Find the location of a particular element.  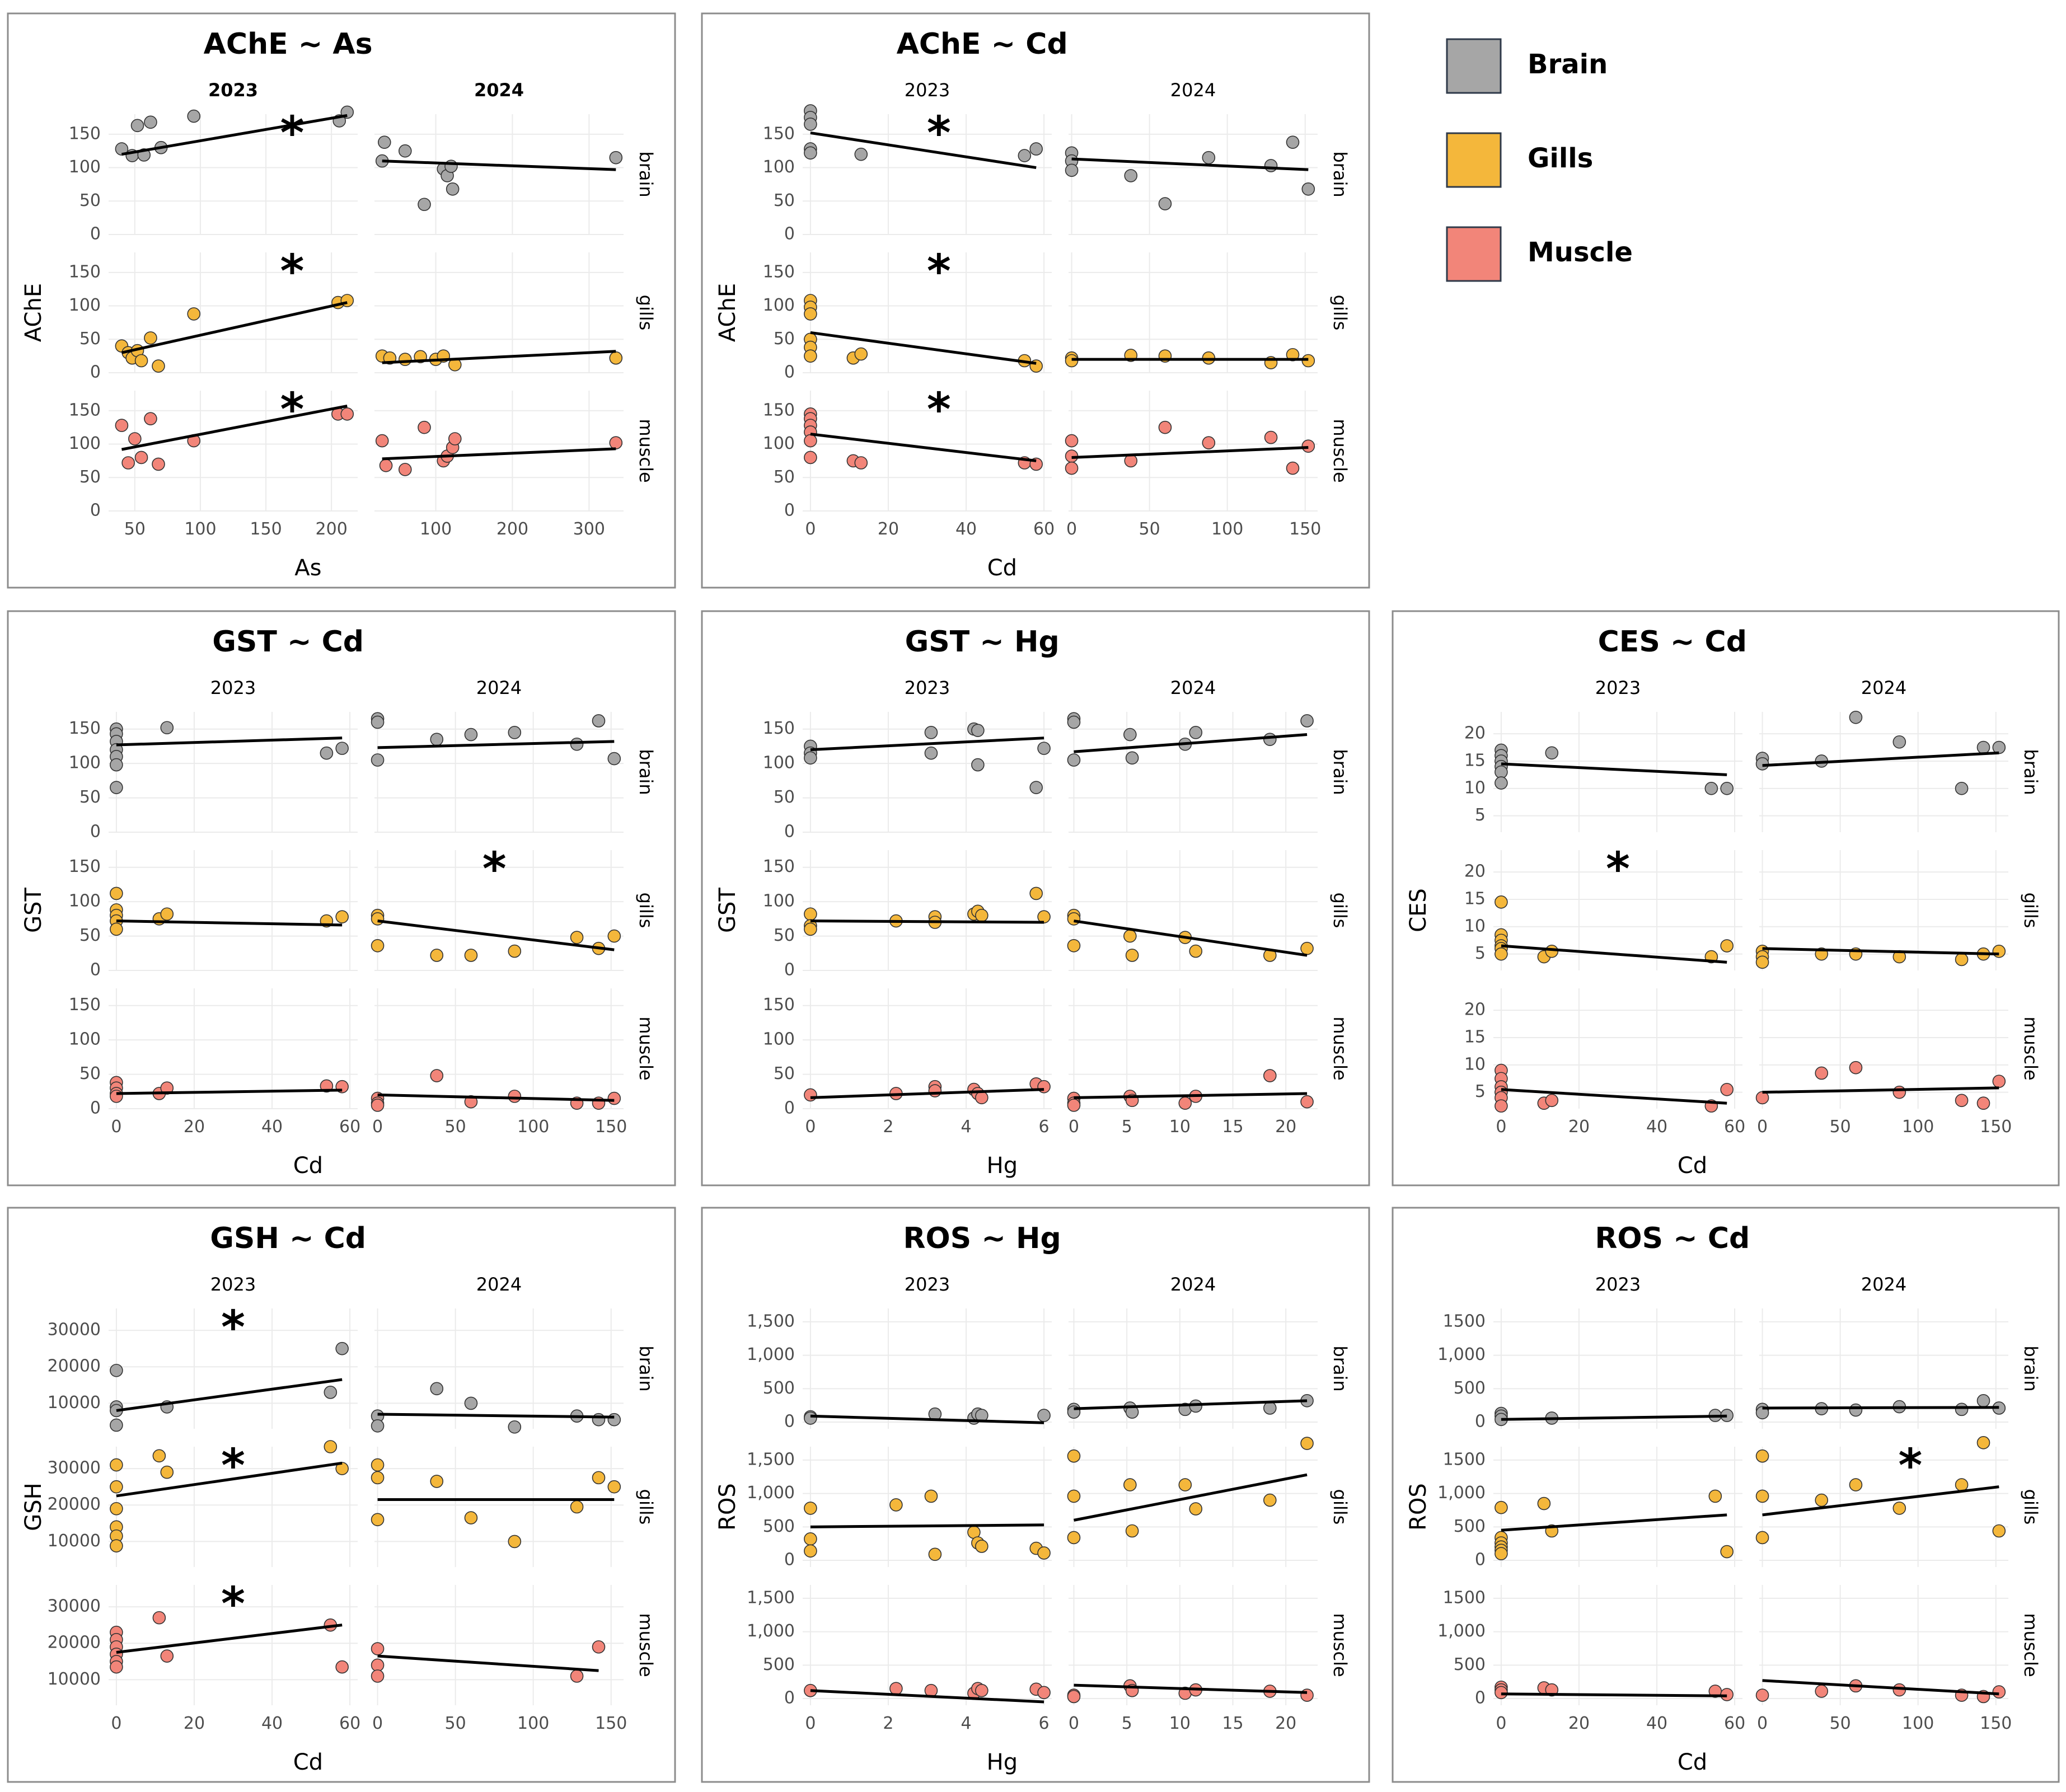

y-axis-label: ROS is located at coordinates (728, 1507).